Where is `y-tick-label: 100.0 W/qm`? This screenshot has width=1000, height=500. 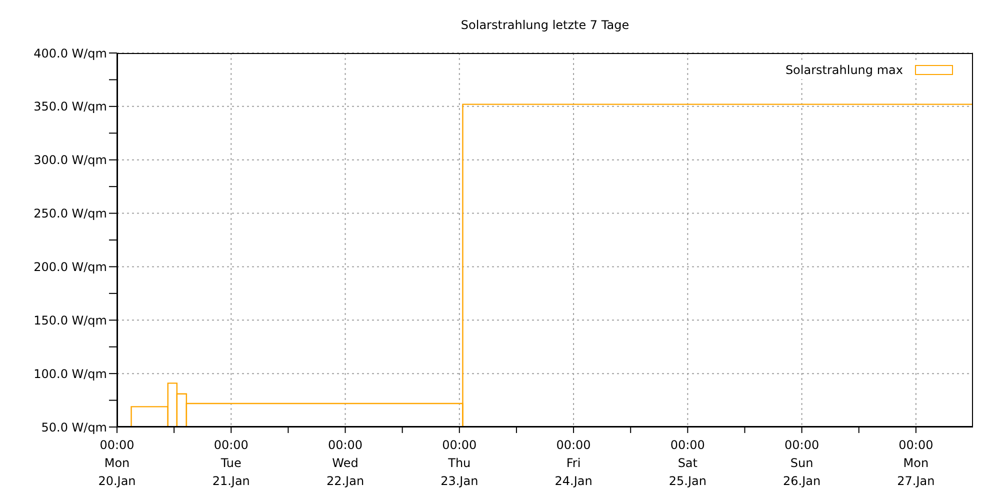
y-tick-label: 100.0 W/qm is located at coordinates (70, 373).